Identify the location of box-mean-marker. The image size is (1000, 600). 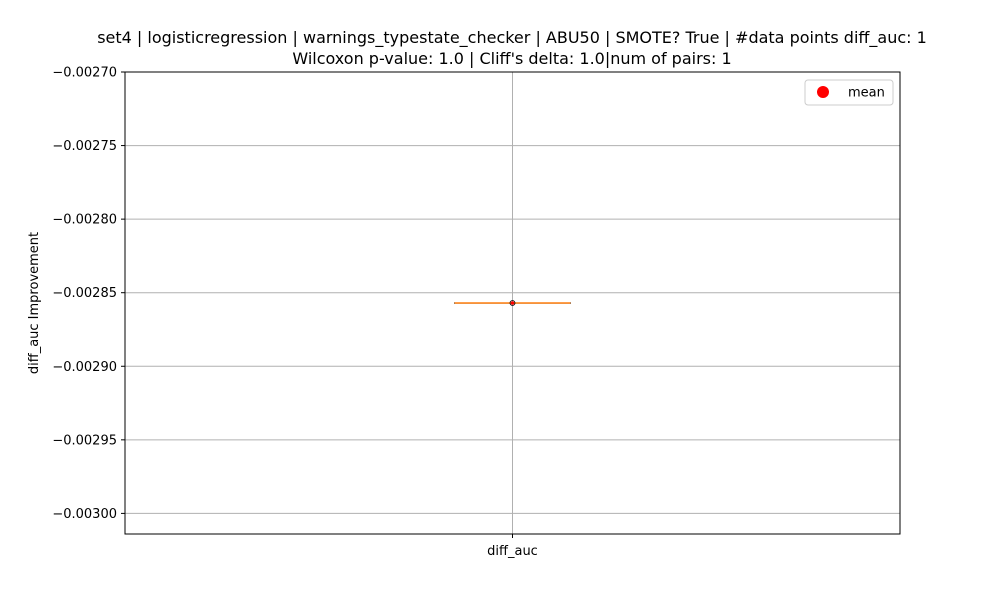
(512, 303).